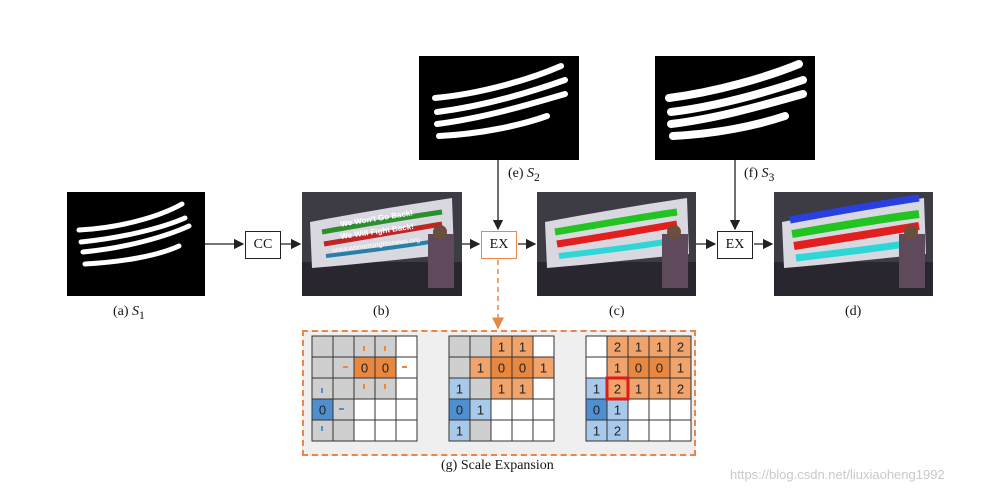 The height and width of the screenshot is (495, 1002). I want to click on ex-operation-box-1: EX, so click(499, 245).